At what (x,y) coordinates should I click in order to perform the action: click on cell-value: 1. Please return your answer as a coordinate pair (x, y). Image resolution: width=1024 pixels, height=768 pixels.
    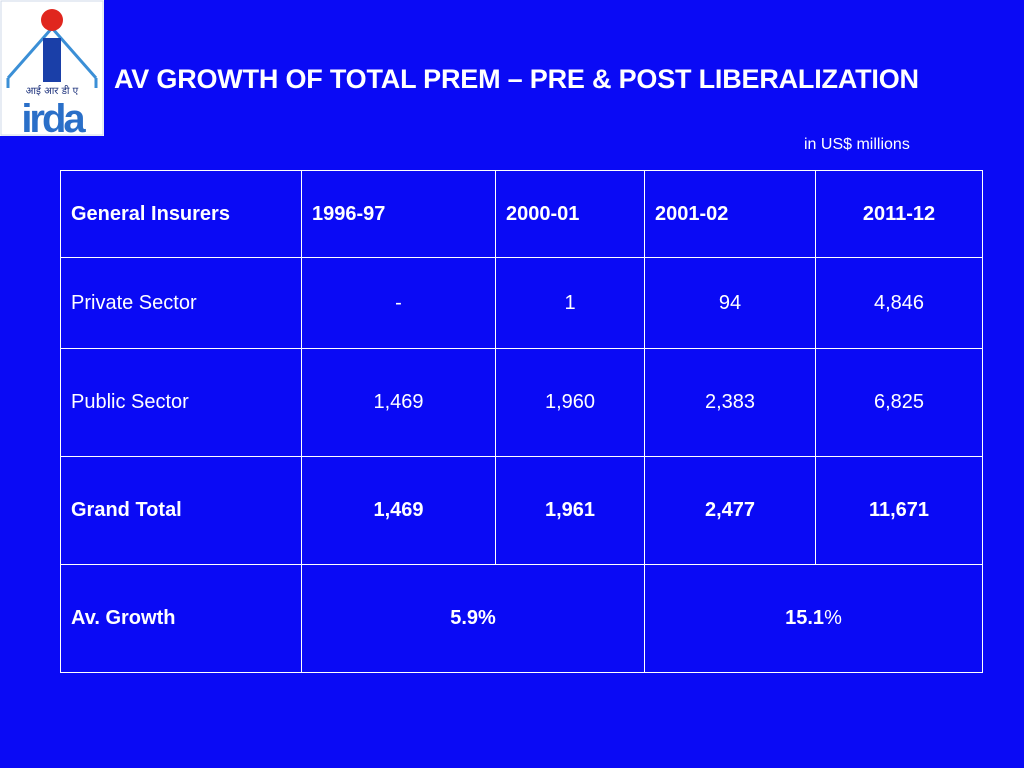
    Looking at the image, I should click on (570, 303).